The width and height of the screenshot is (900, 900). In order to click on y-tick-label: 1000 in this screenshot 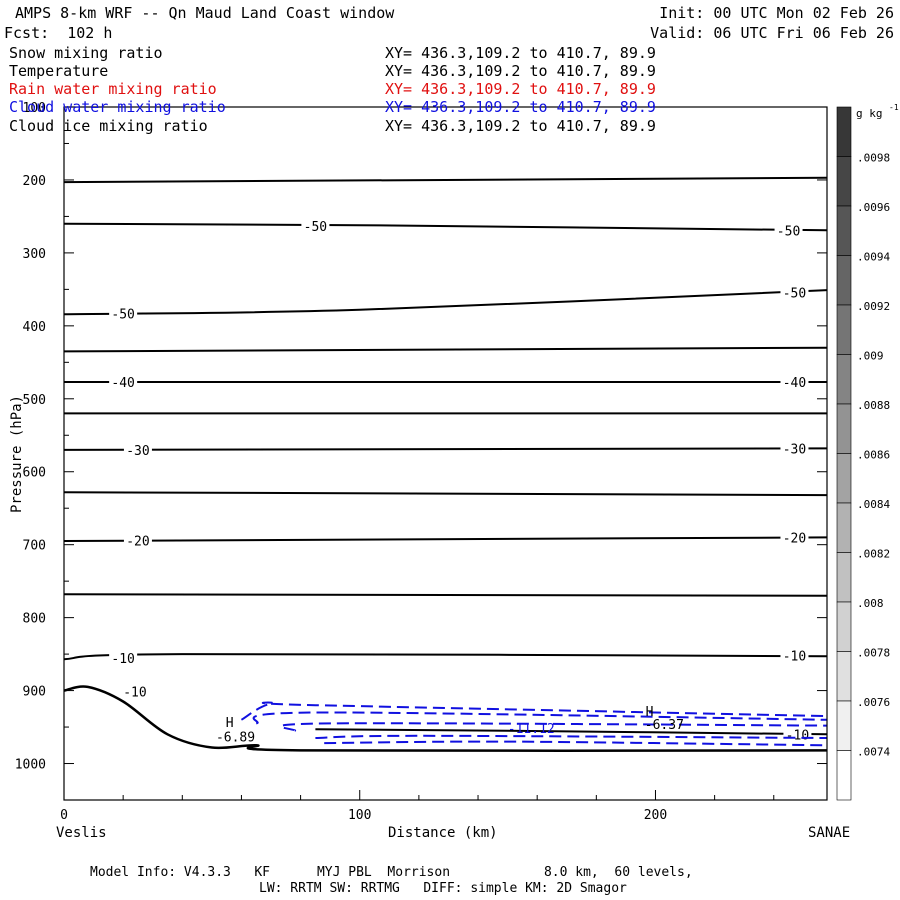, I will do `click(30, 765)`.